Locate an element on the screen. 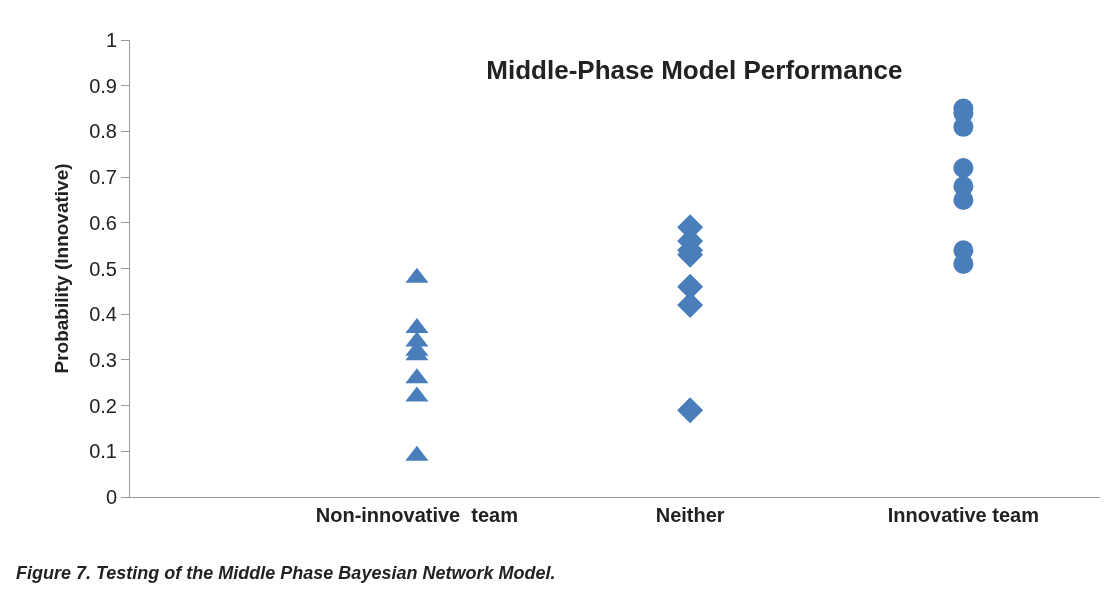 This screenshot has height=607, width=1120. y-tick-label: 0.7 is located at coordinates (103, 177).